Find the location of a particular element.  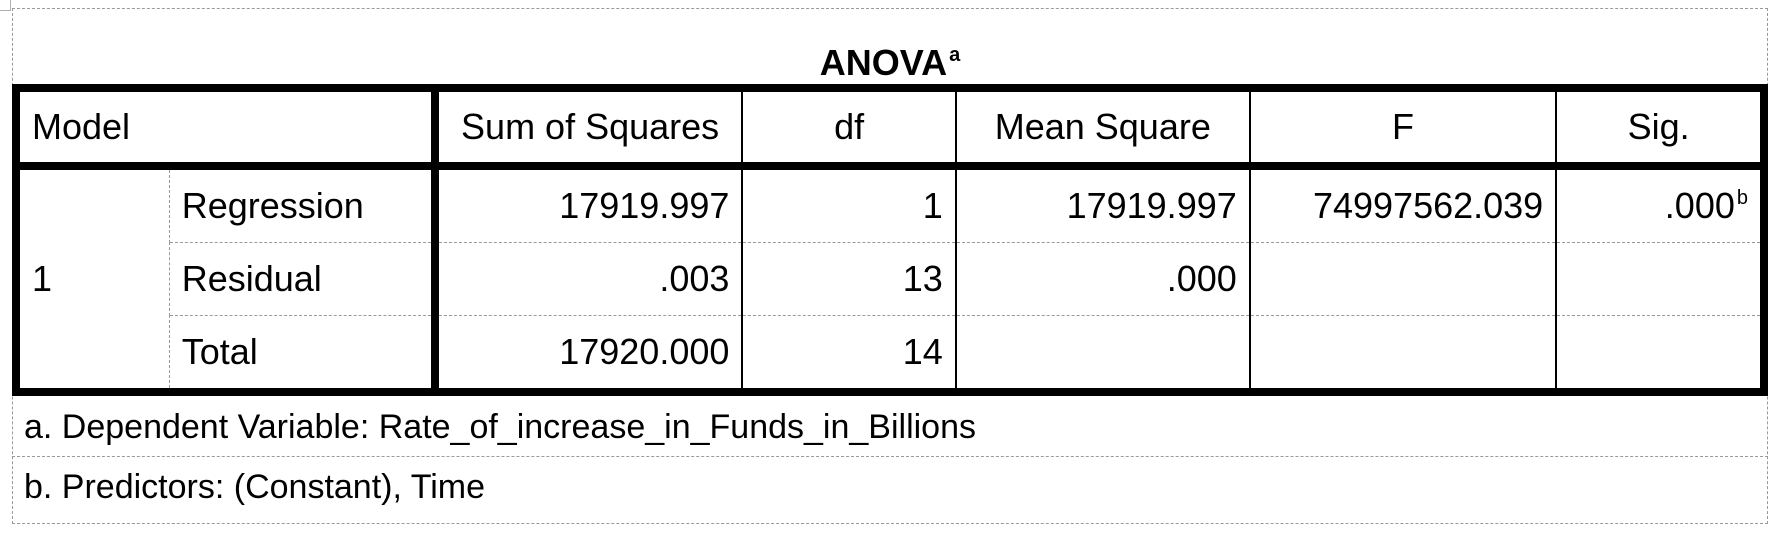

cell-df: 13 is located at coordinates (849, 279).